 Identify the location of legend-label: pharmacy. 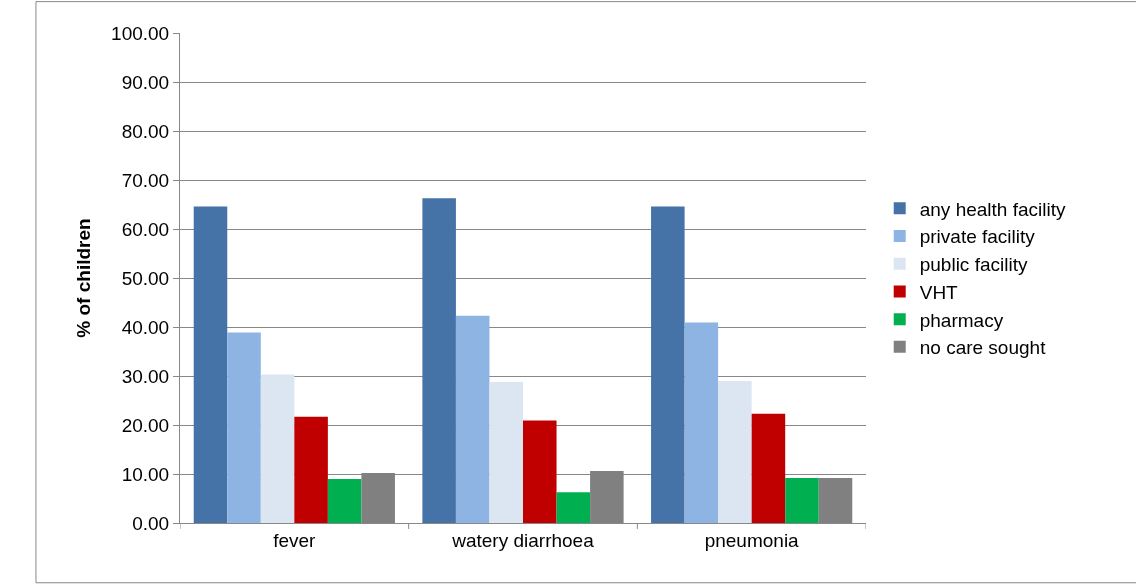
(961, 320).